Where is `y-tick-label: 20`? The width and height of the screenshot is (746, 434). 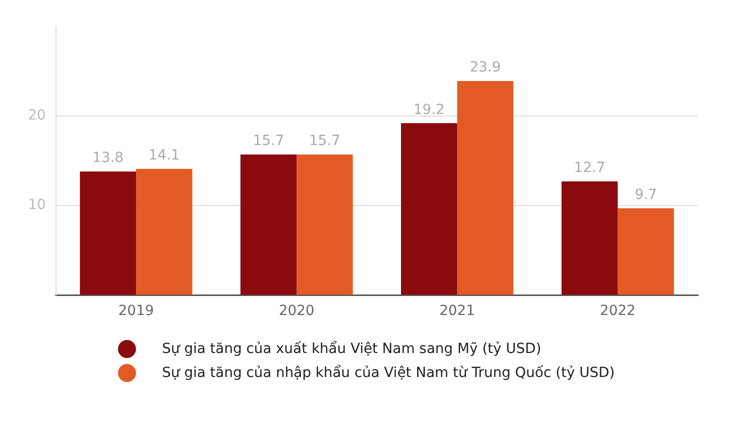
y-tick-label: 20 is located at coordinates (37, 116).